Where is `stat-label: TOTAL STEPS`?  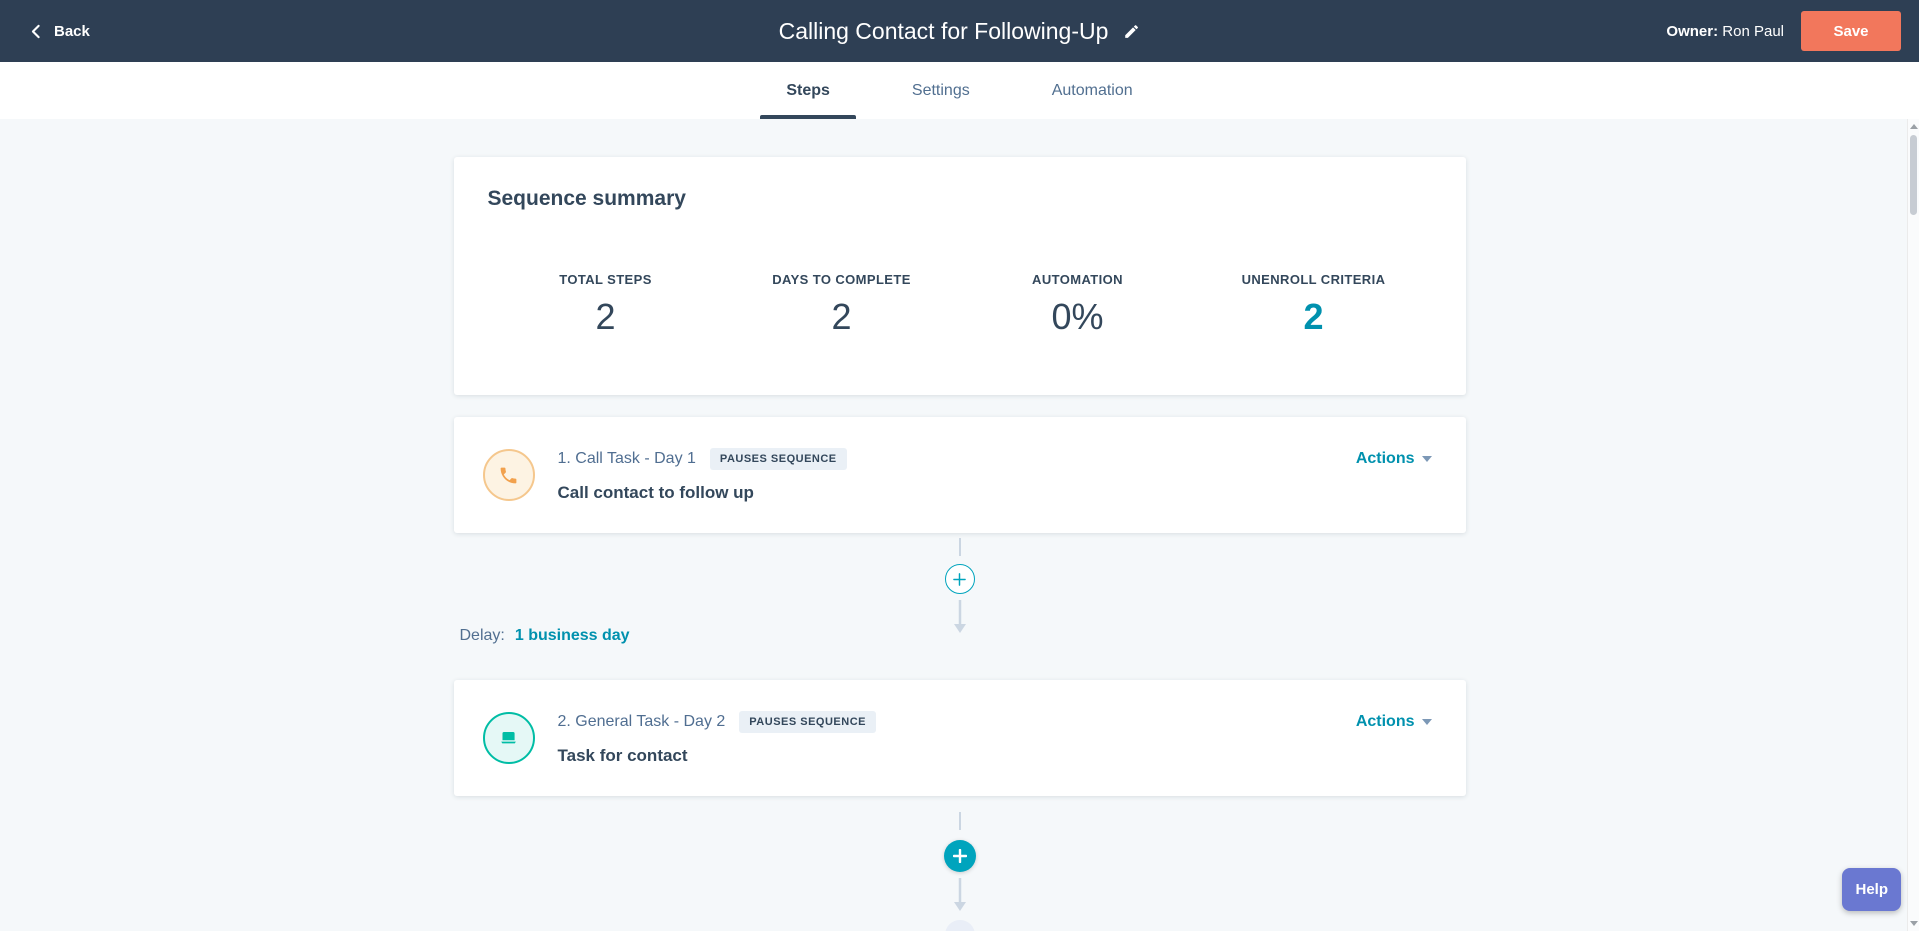 stat-label: TOTAL STEPS is located at coordinates (605, 279).